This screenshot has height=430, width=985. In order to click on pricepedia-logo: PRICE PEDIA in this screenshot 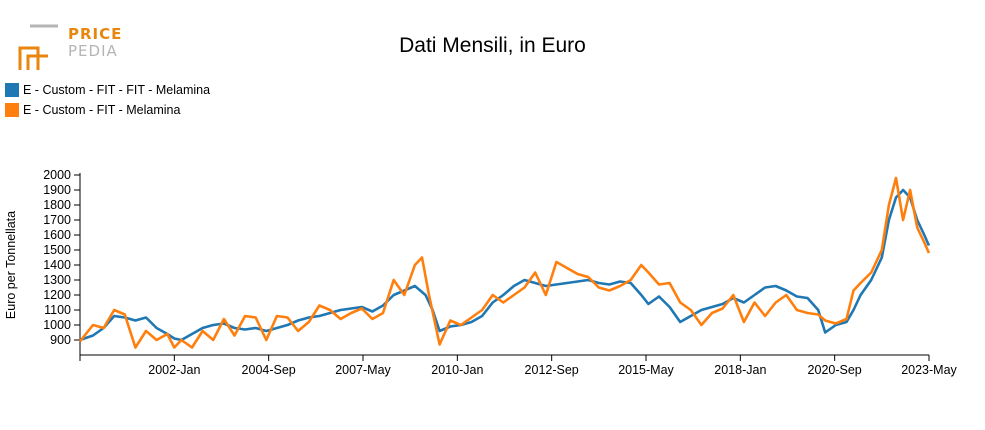, I will do `click(73, 49)`.